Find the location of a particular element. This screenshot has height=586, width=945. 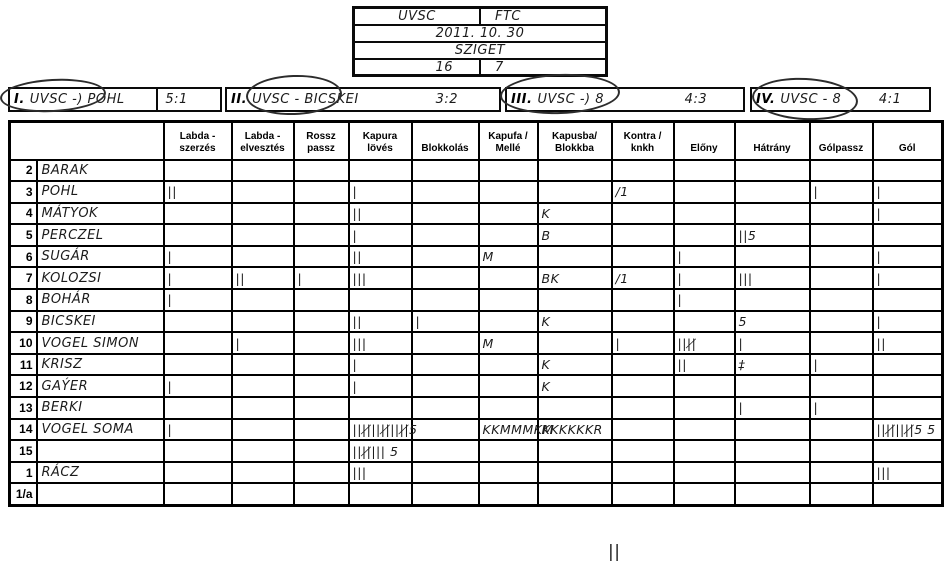

row-number: 11 is located at coordinates (23, 364).